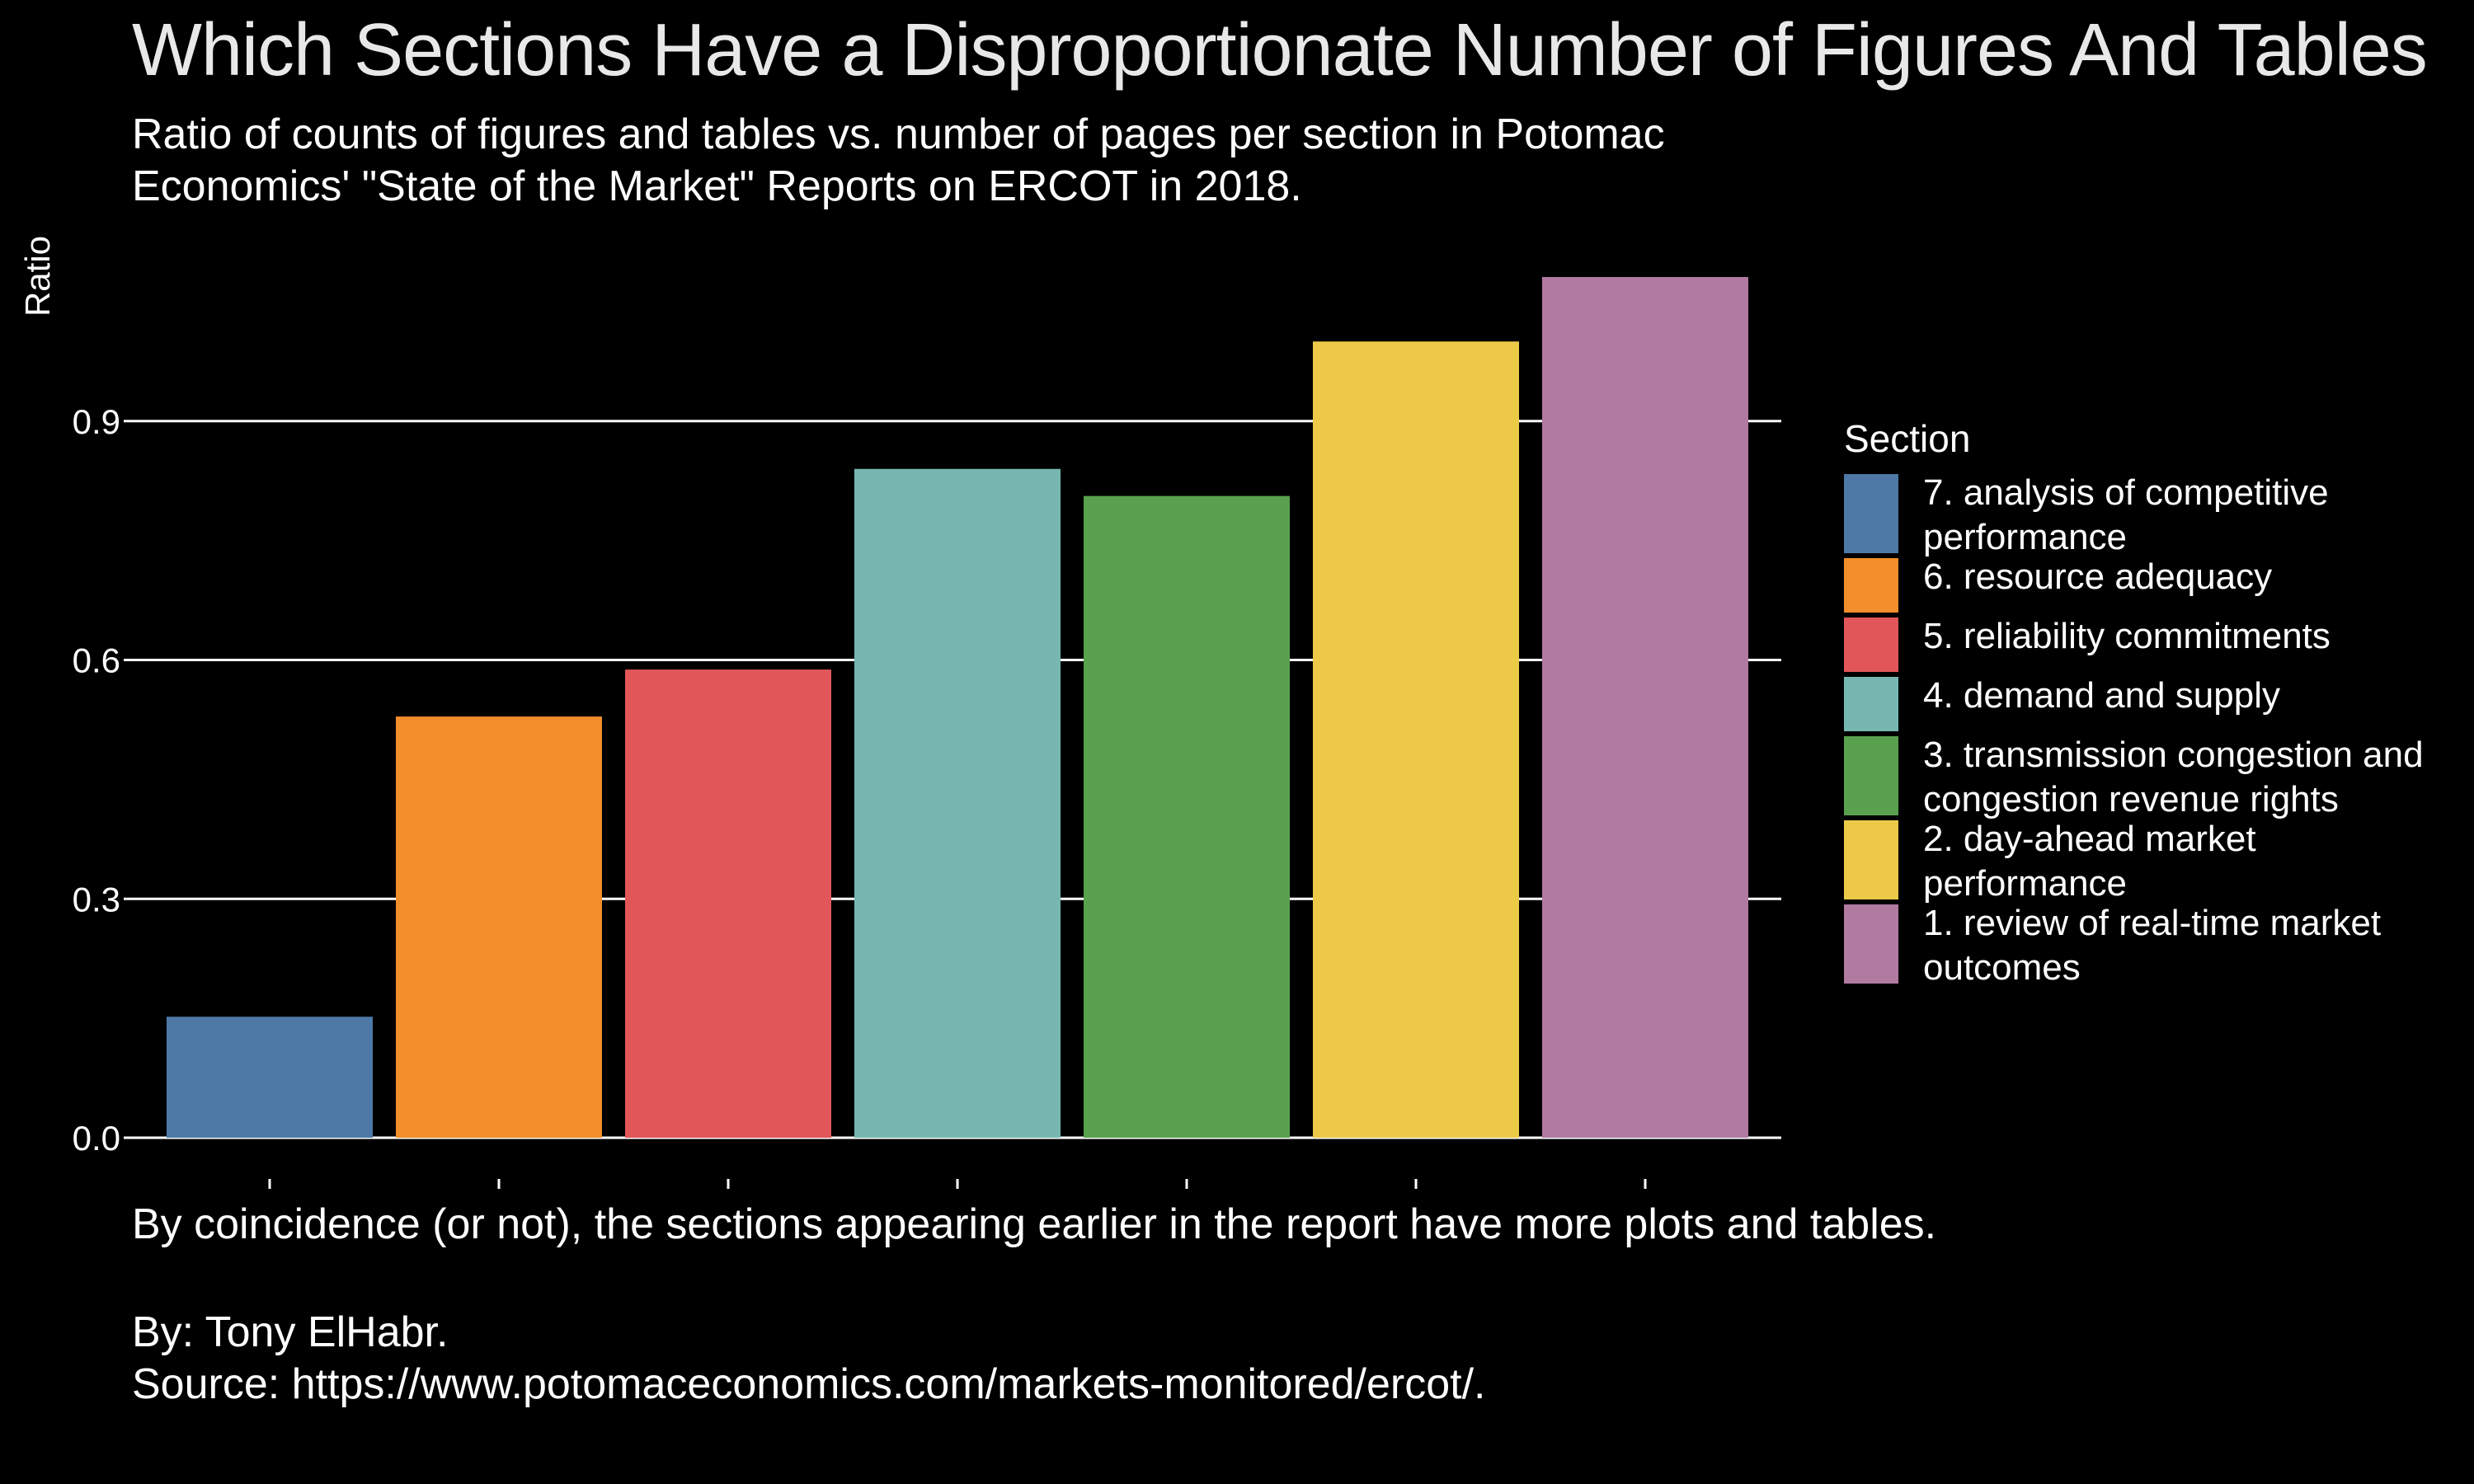 This screenshot has height=1484, width=2474. Describe the element at coordinates (2127, 636) in the screenshot. I see `legend-label: 5. reliability commitments` at that location.